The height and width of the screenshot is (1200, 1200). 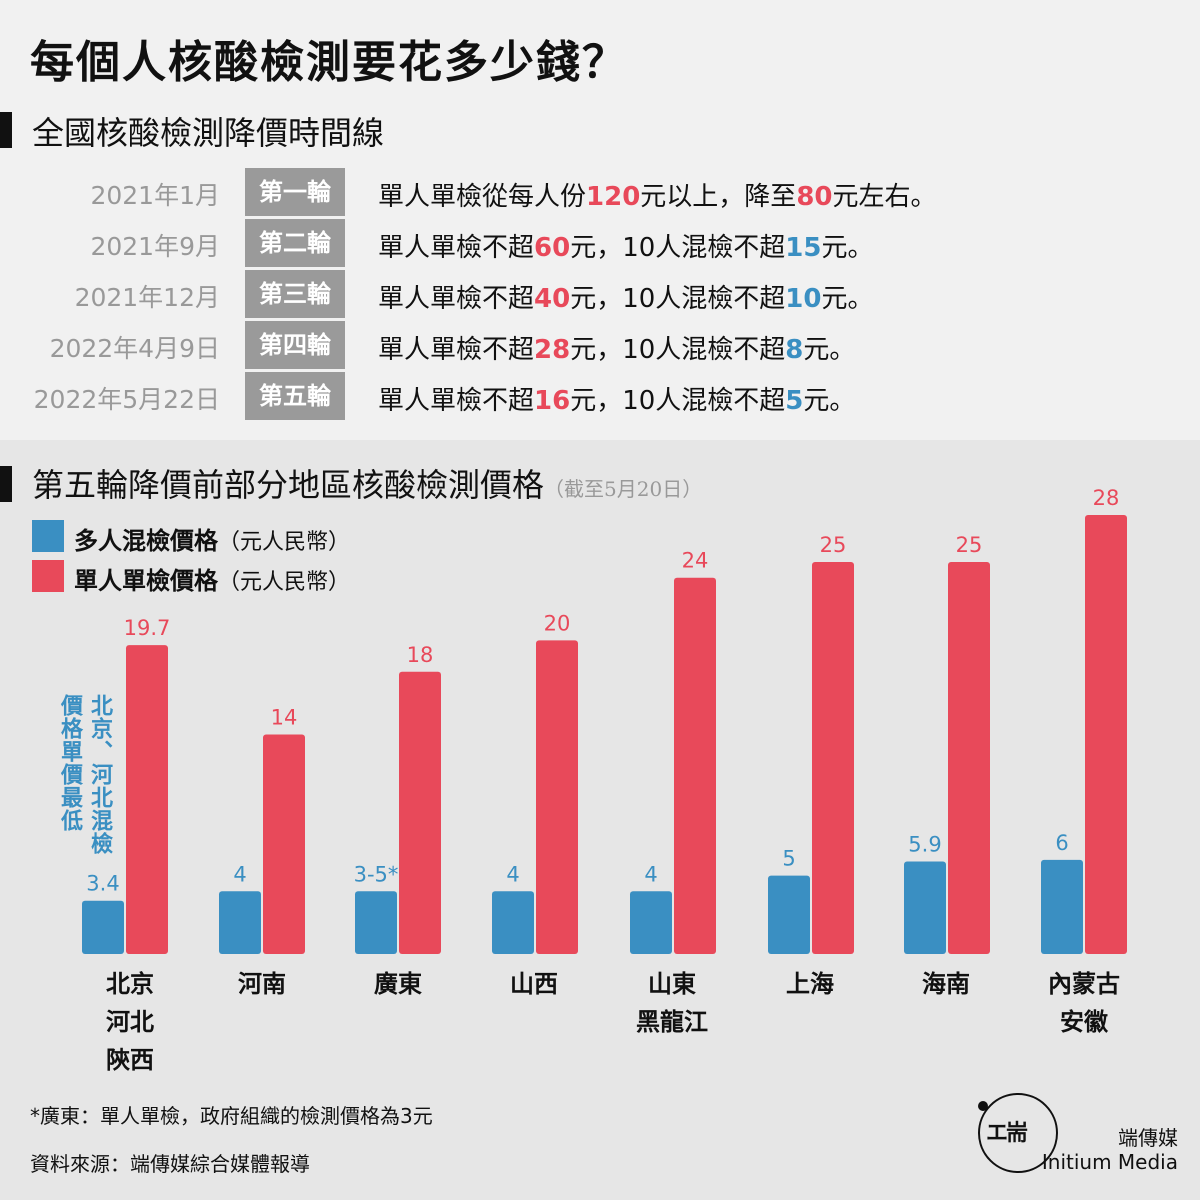 What do you see at coordinates (126, 399) in the screenshot?
I see `timeline-date: 2022年5月22日` at bounding box center [126, 399].